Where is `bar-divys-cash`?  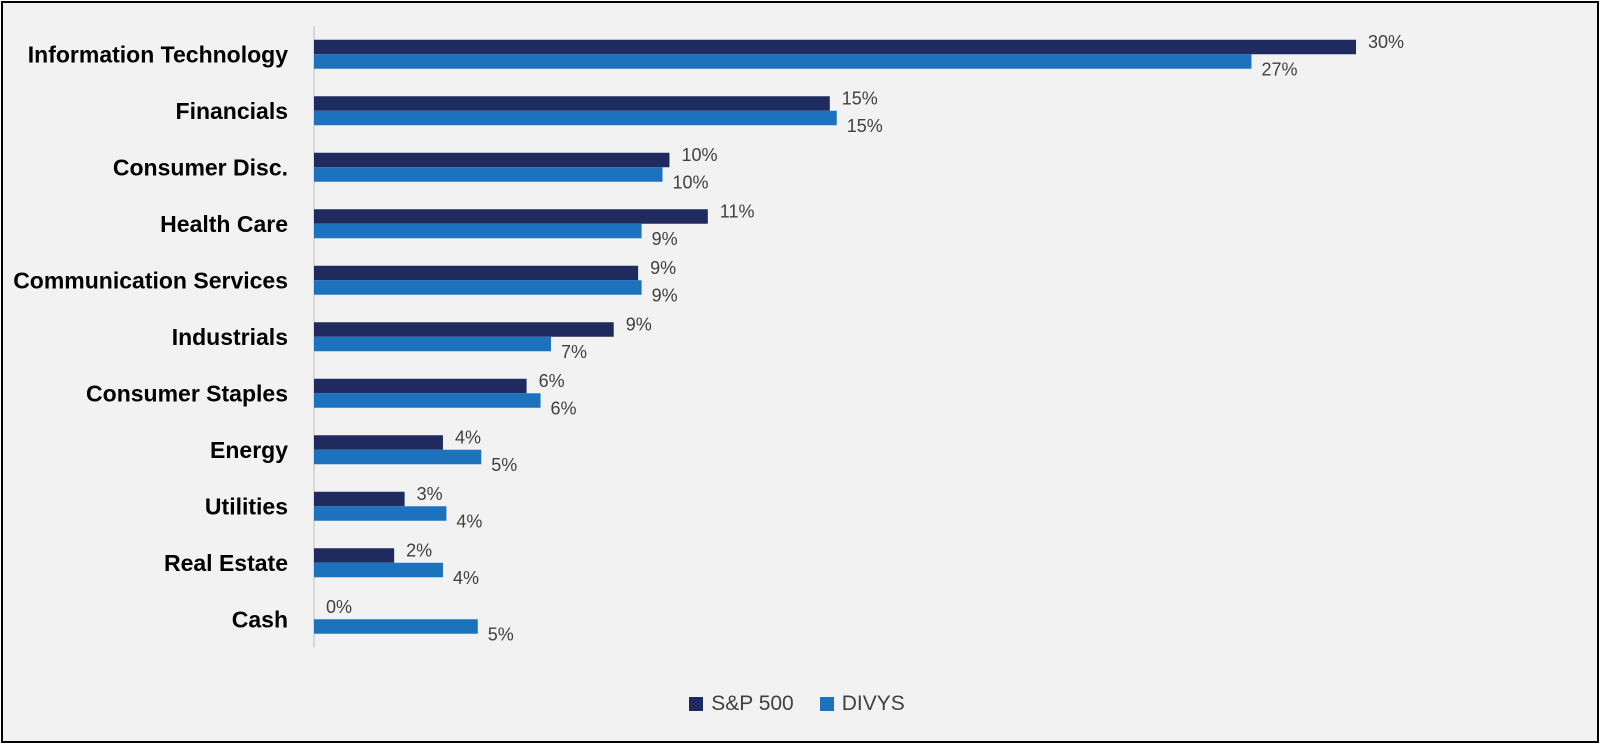 bar-divys-cash is located at coordinates (396, 626).